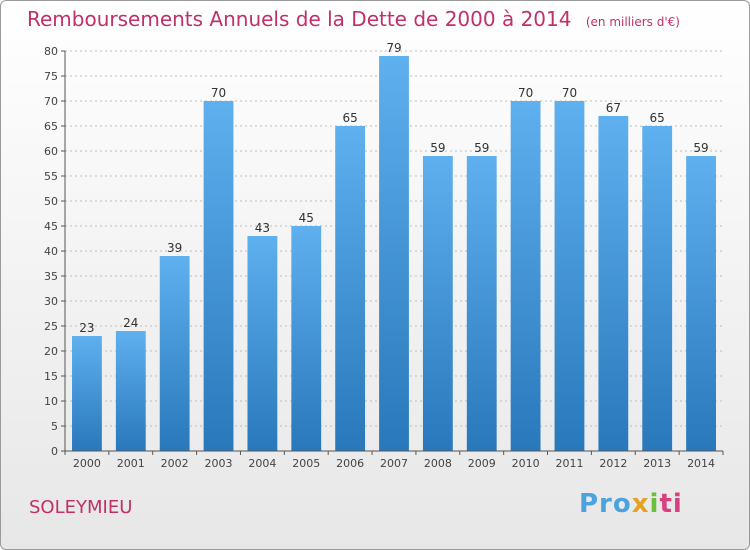  Describe the element at coordinates (262, 463) in the screenshot. I see `x-tick-label: 2004` at that location.